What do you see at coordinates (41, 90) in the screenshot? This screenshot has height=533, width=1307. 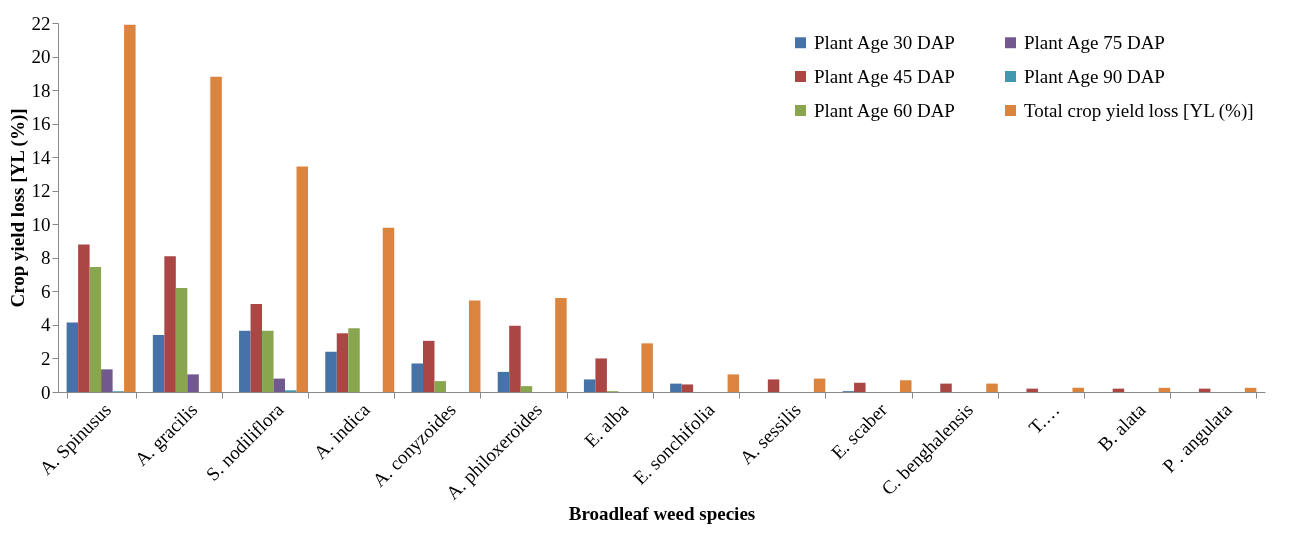 I see `y-tick-label: 18` at bounding box center [41, 90].